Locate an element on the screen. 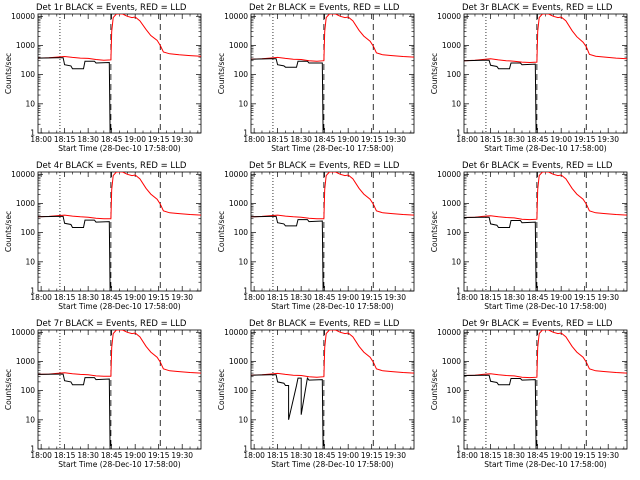  panel-title: Det 9r BLACK = Events, RED = LLD is located at coordinates (537, 324).